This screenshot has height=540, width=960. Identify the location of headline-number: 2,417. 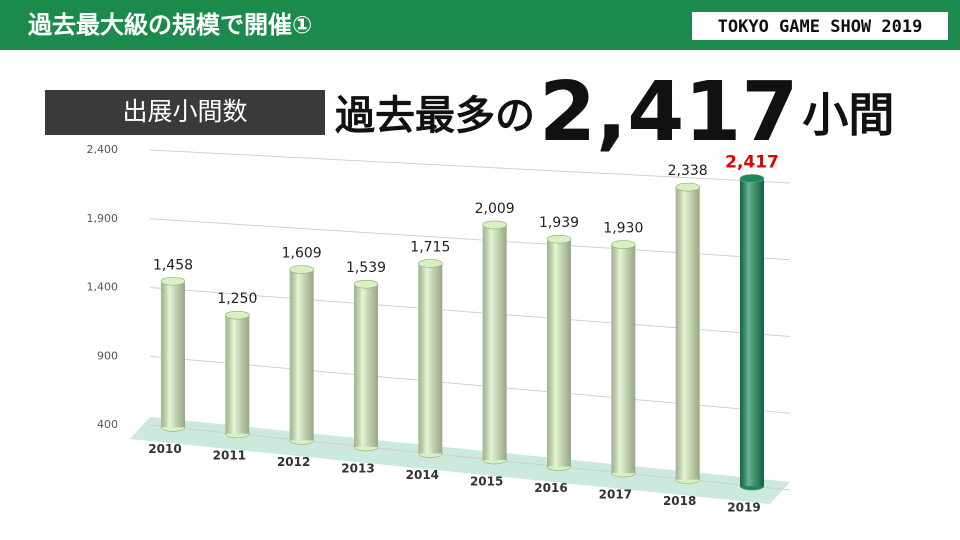
(668, 112).